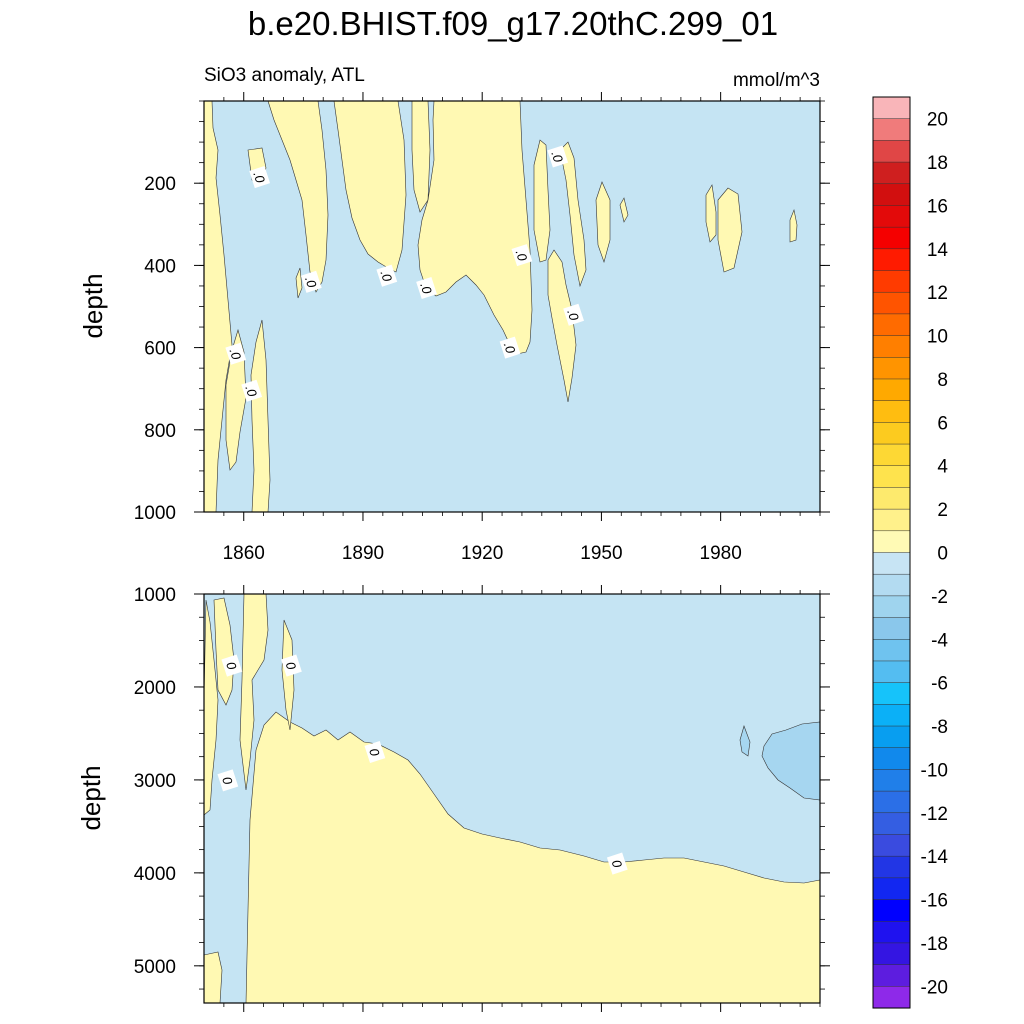 This screenshot has width=1024, height=1024. I want to click on colorbar-tick-label: -18, so click(934, 944).